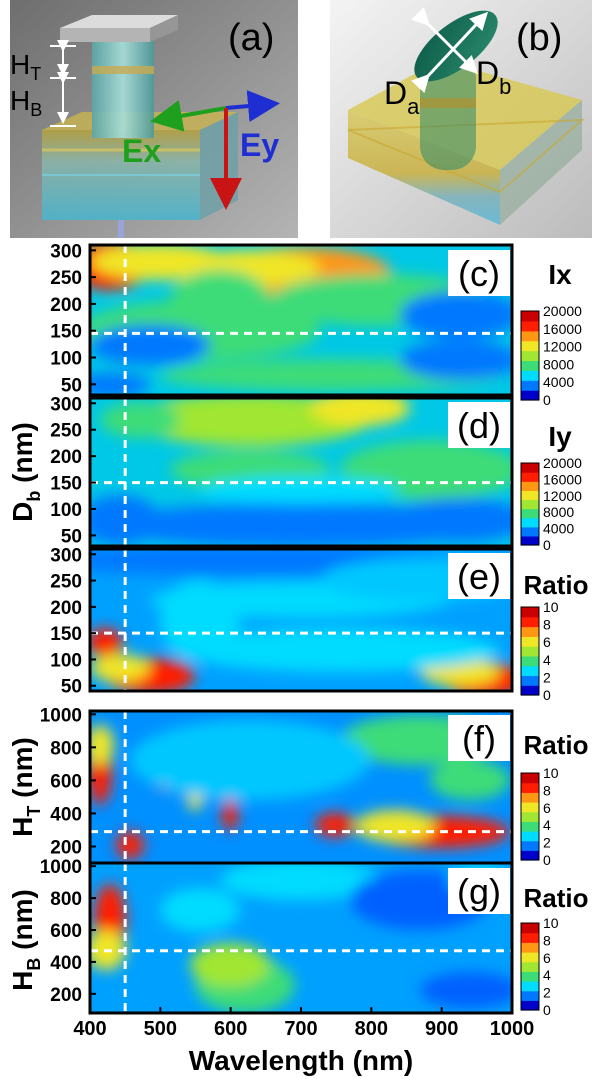 Image resolution: width=600 pixels, height=1079 pixels. I want to click on heatmap-d-frame, so click(301, 472).